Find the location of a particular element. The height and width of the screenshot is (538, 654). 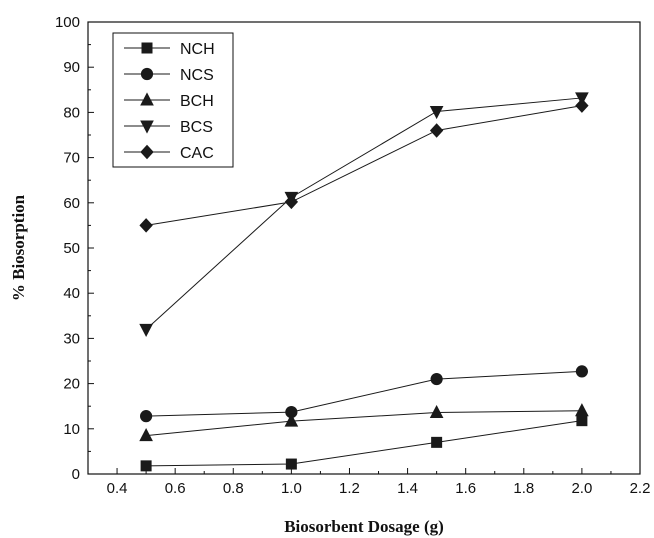

y-tick-label: 80 is located at coordinates (71, 112).